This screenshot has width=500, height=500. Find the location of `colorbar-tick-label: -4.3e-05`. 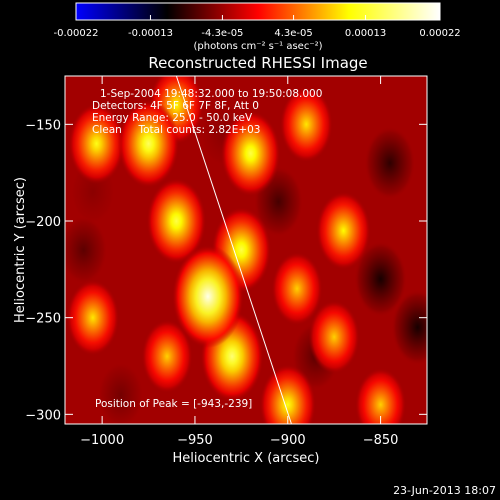

colorbar-tick-label: -4.3e-05 is located at coordinates (222, 33).